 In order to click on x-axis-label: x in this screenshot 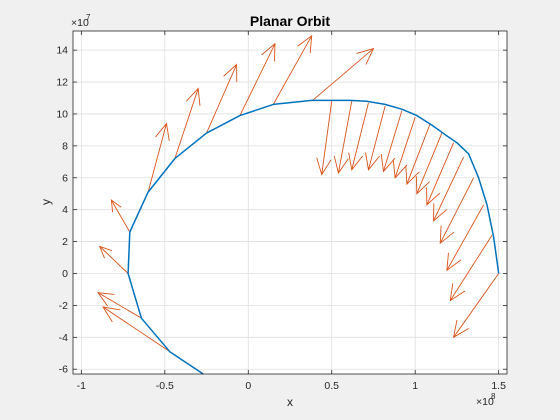, I will do `click(290, 402)`.